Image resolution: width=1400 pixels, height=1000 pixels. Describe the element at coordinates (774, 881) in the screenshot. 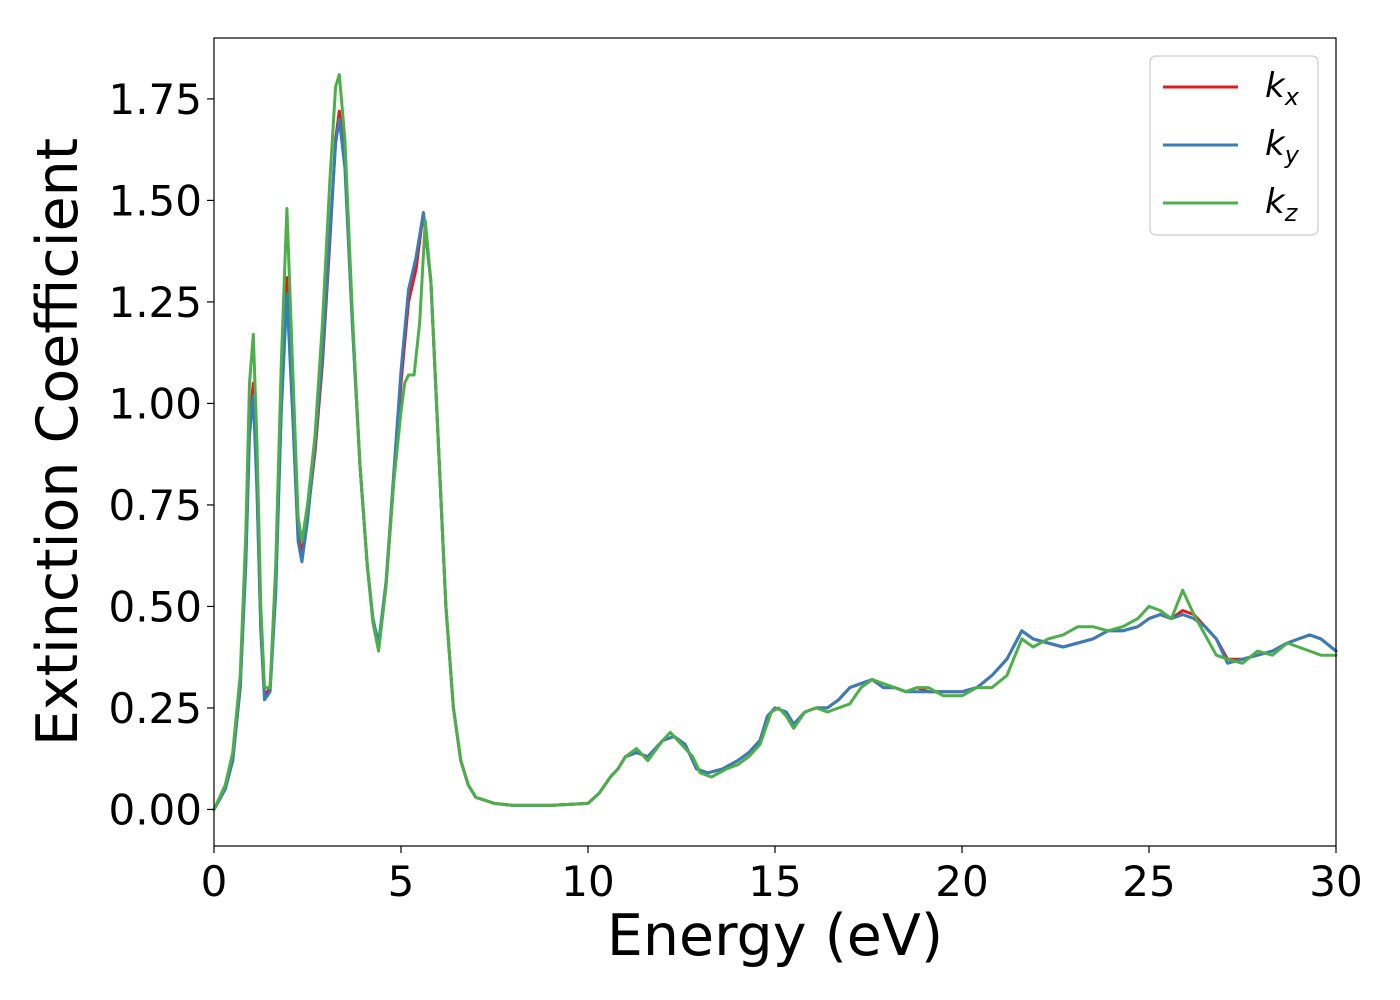

I see `x-tick-label: 15` at that location.